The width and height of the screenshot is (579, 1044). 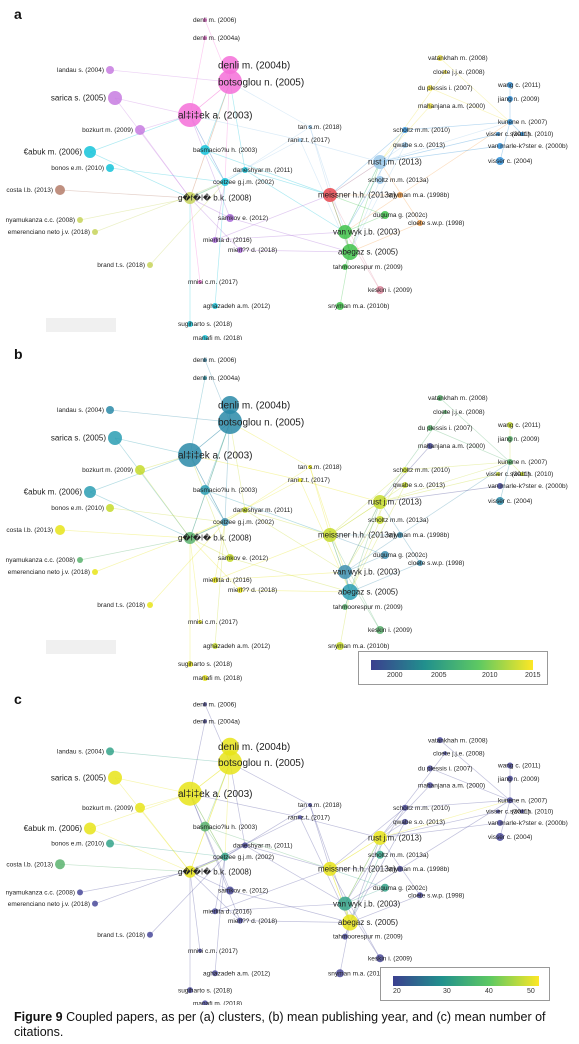 What do you see at coordinates (519, 85) in the screenshot?
I see `node-label: wang c. (2011)` at bounding box center [519, 85].